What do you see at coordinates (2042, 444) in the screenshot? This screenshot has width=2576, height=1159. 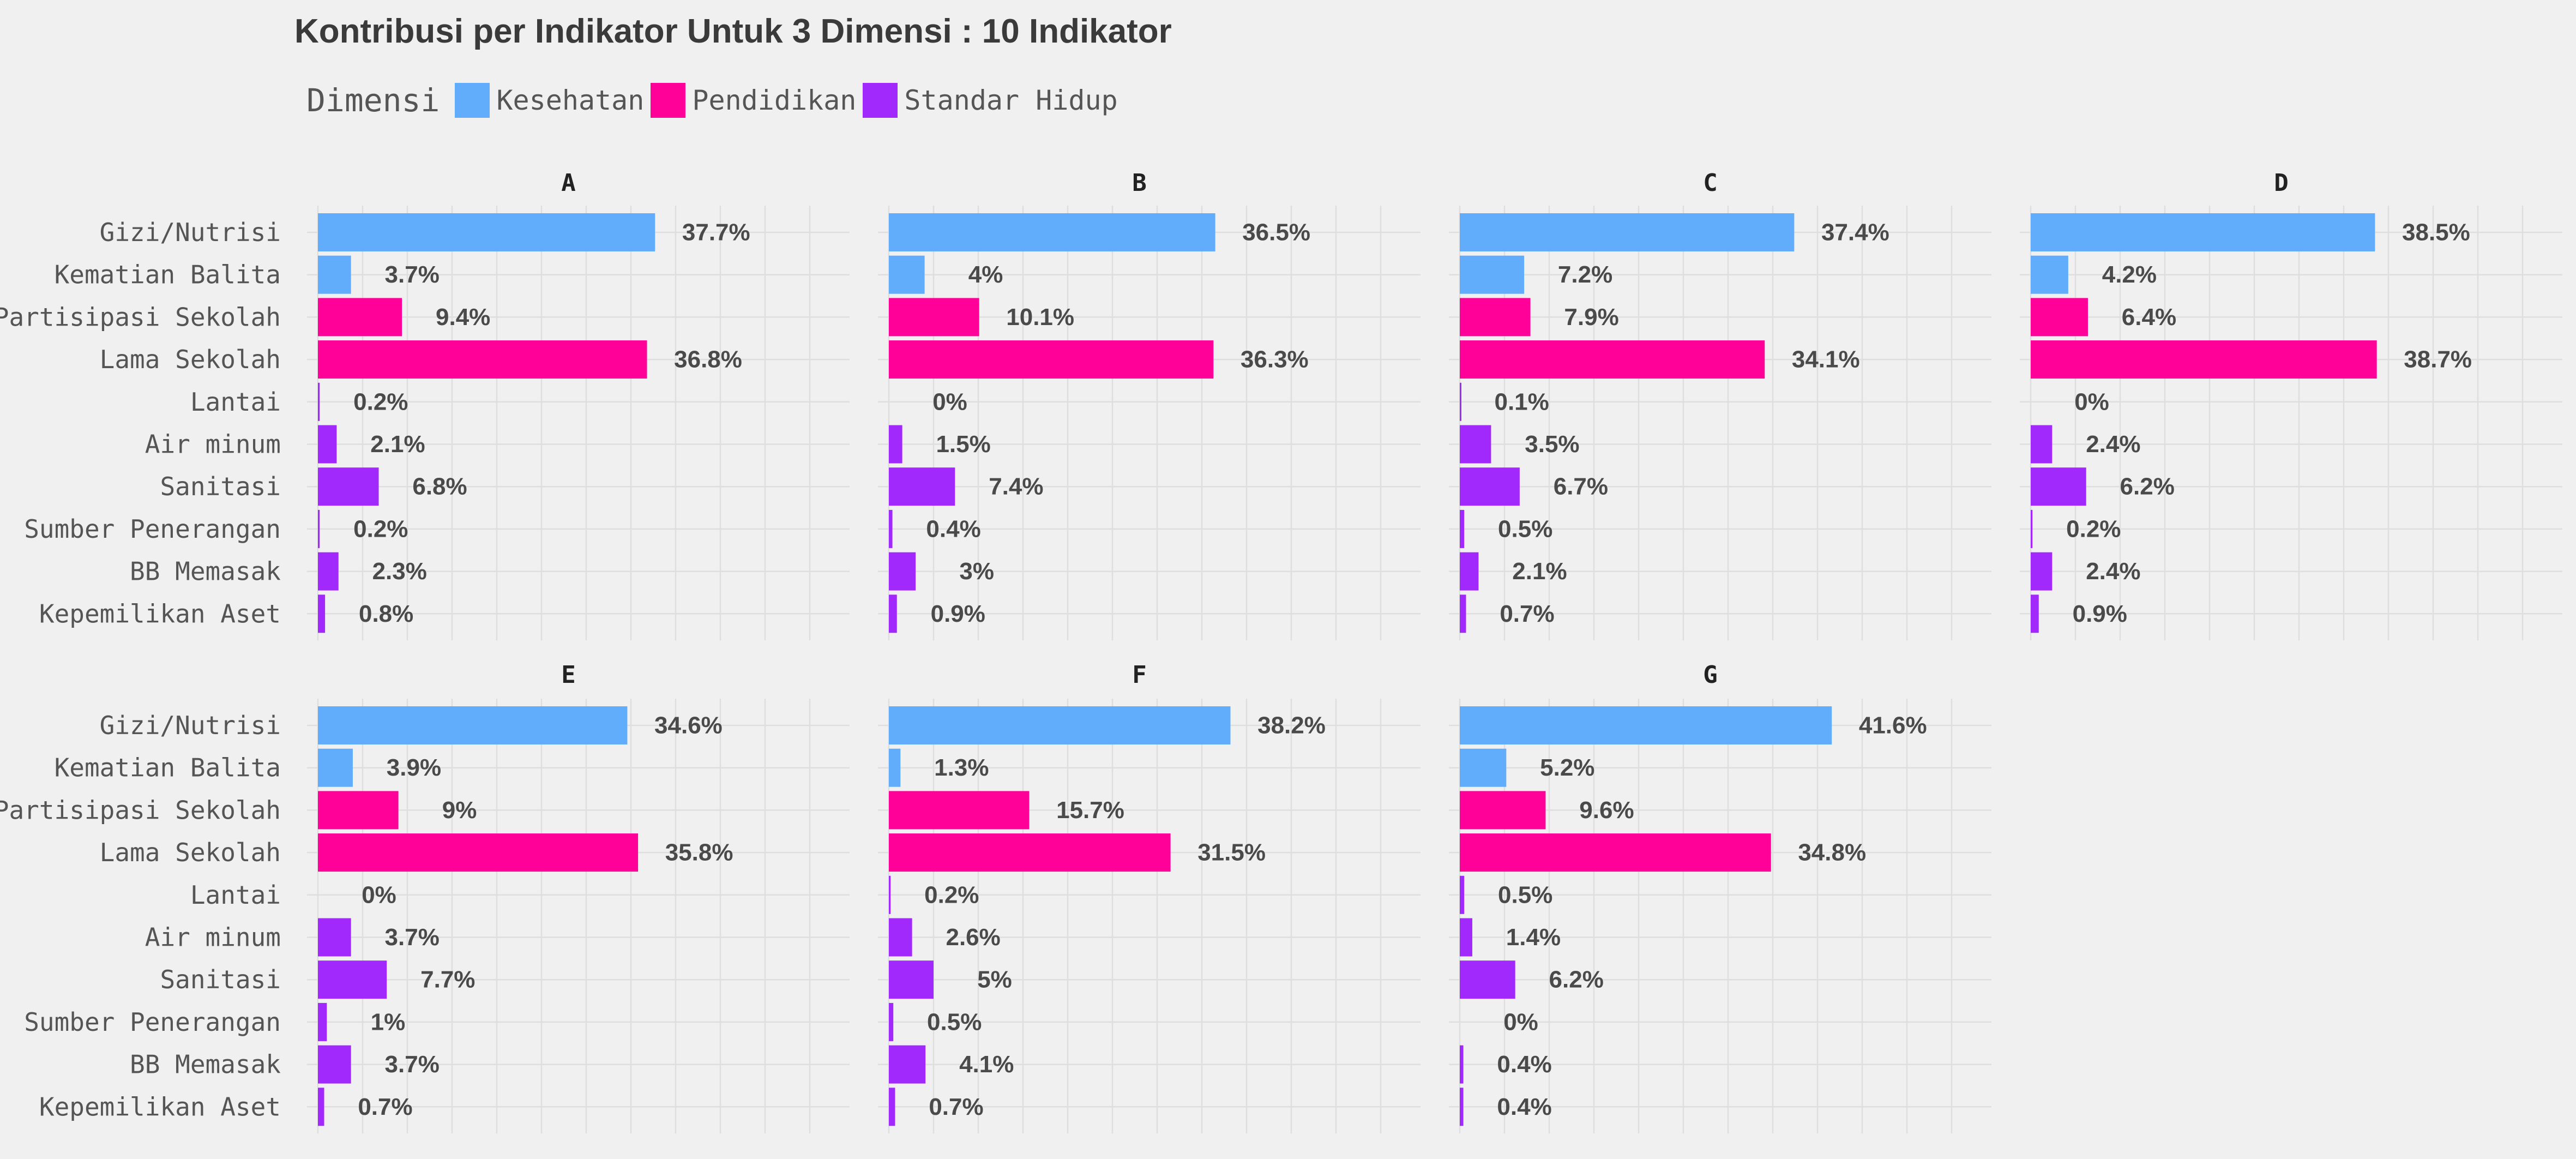 I see `bar-d-air-minum` at bounding box center [2042, 444].